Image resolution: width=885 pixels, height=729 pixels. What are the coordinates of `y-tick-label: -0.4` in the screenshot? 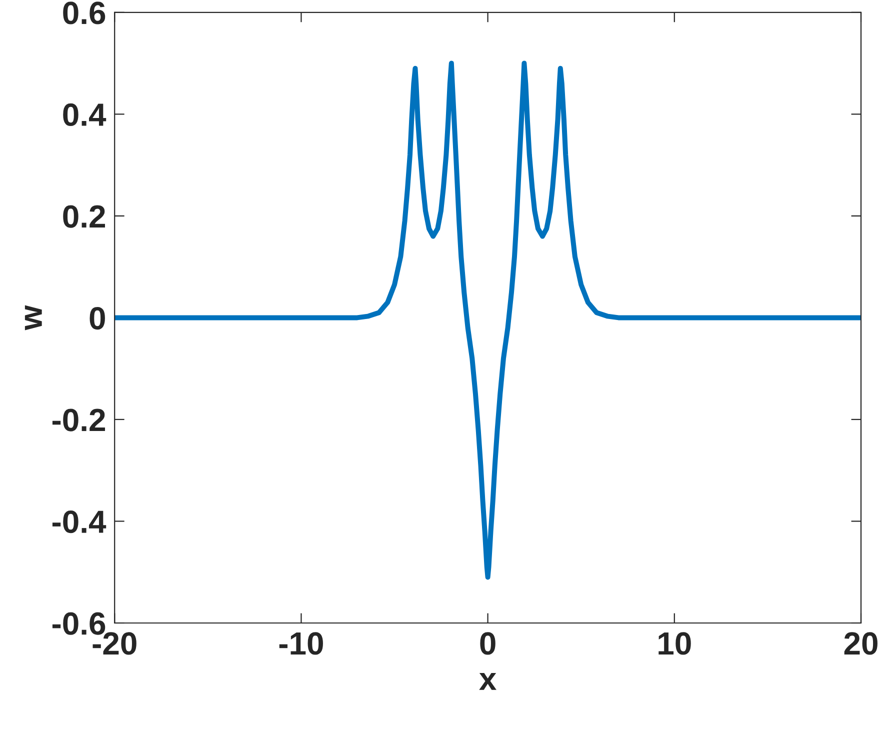 It's located at (79, 522).